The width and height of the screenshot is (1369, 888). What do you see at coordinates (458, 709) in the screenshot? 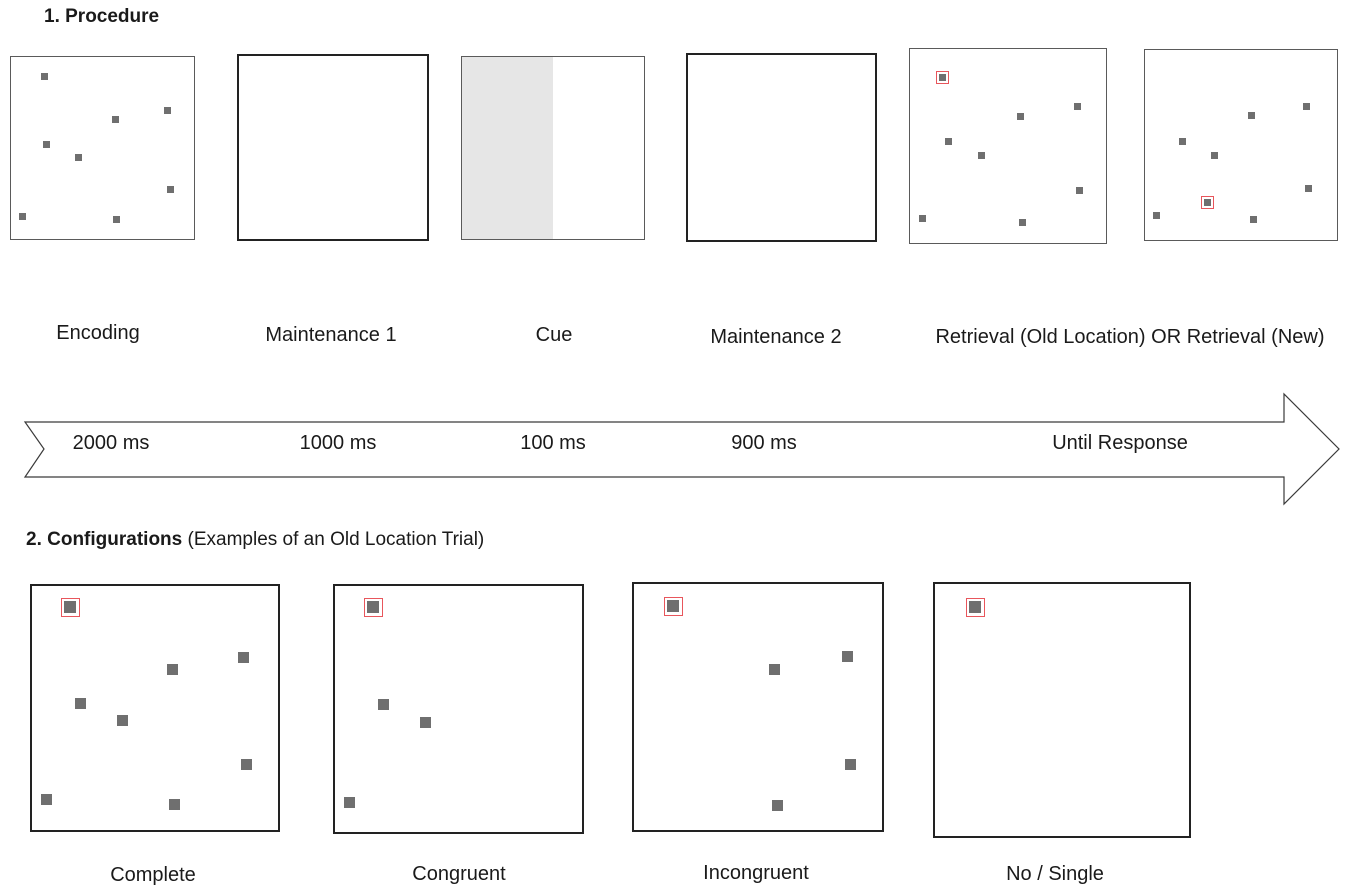
I see `congruent-panel` at bounding box center [458, 709].